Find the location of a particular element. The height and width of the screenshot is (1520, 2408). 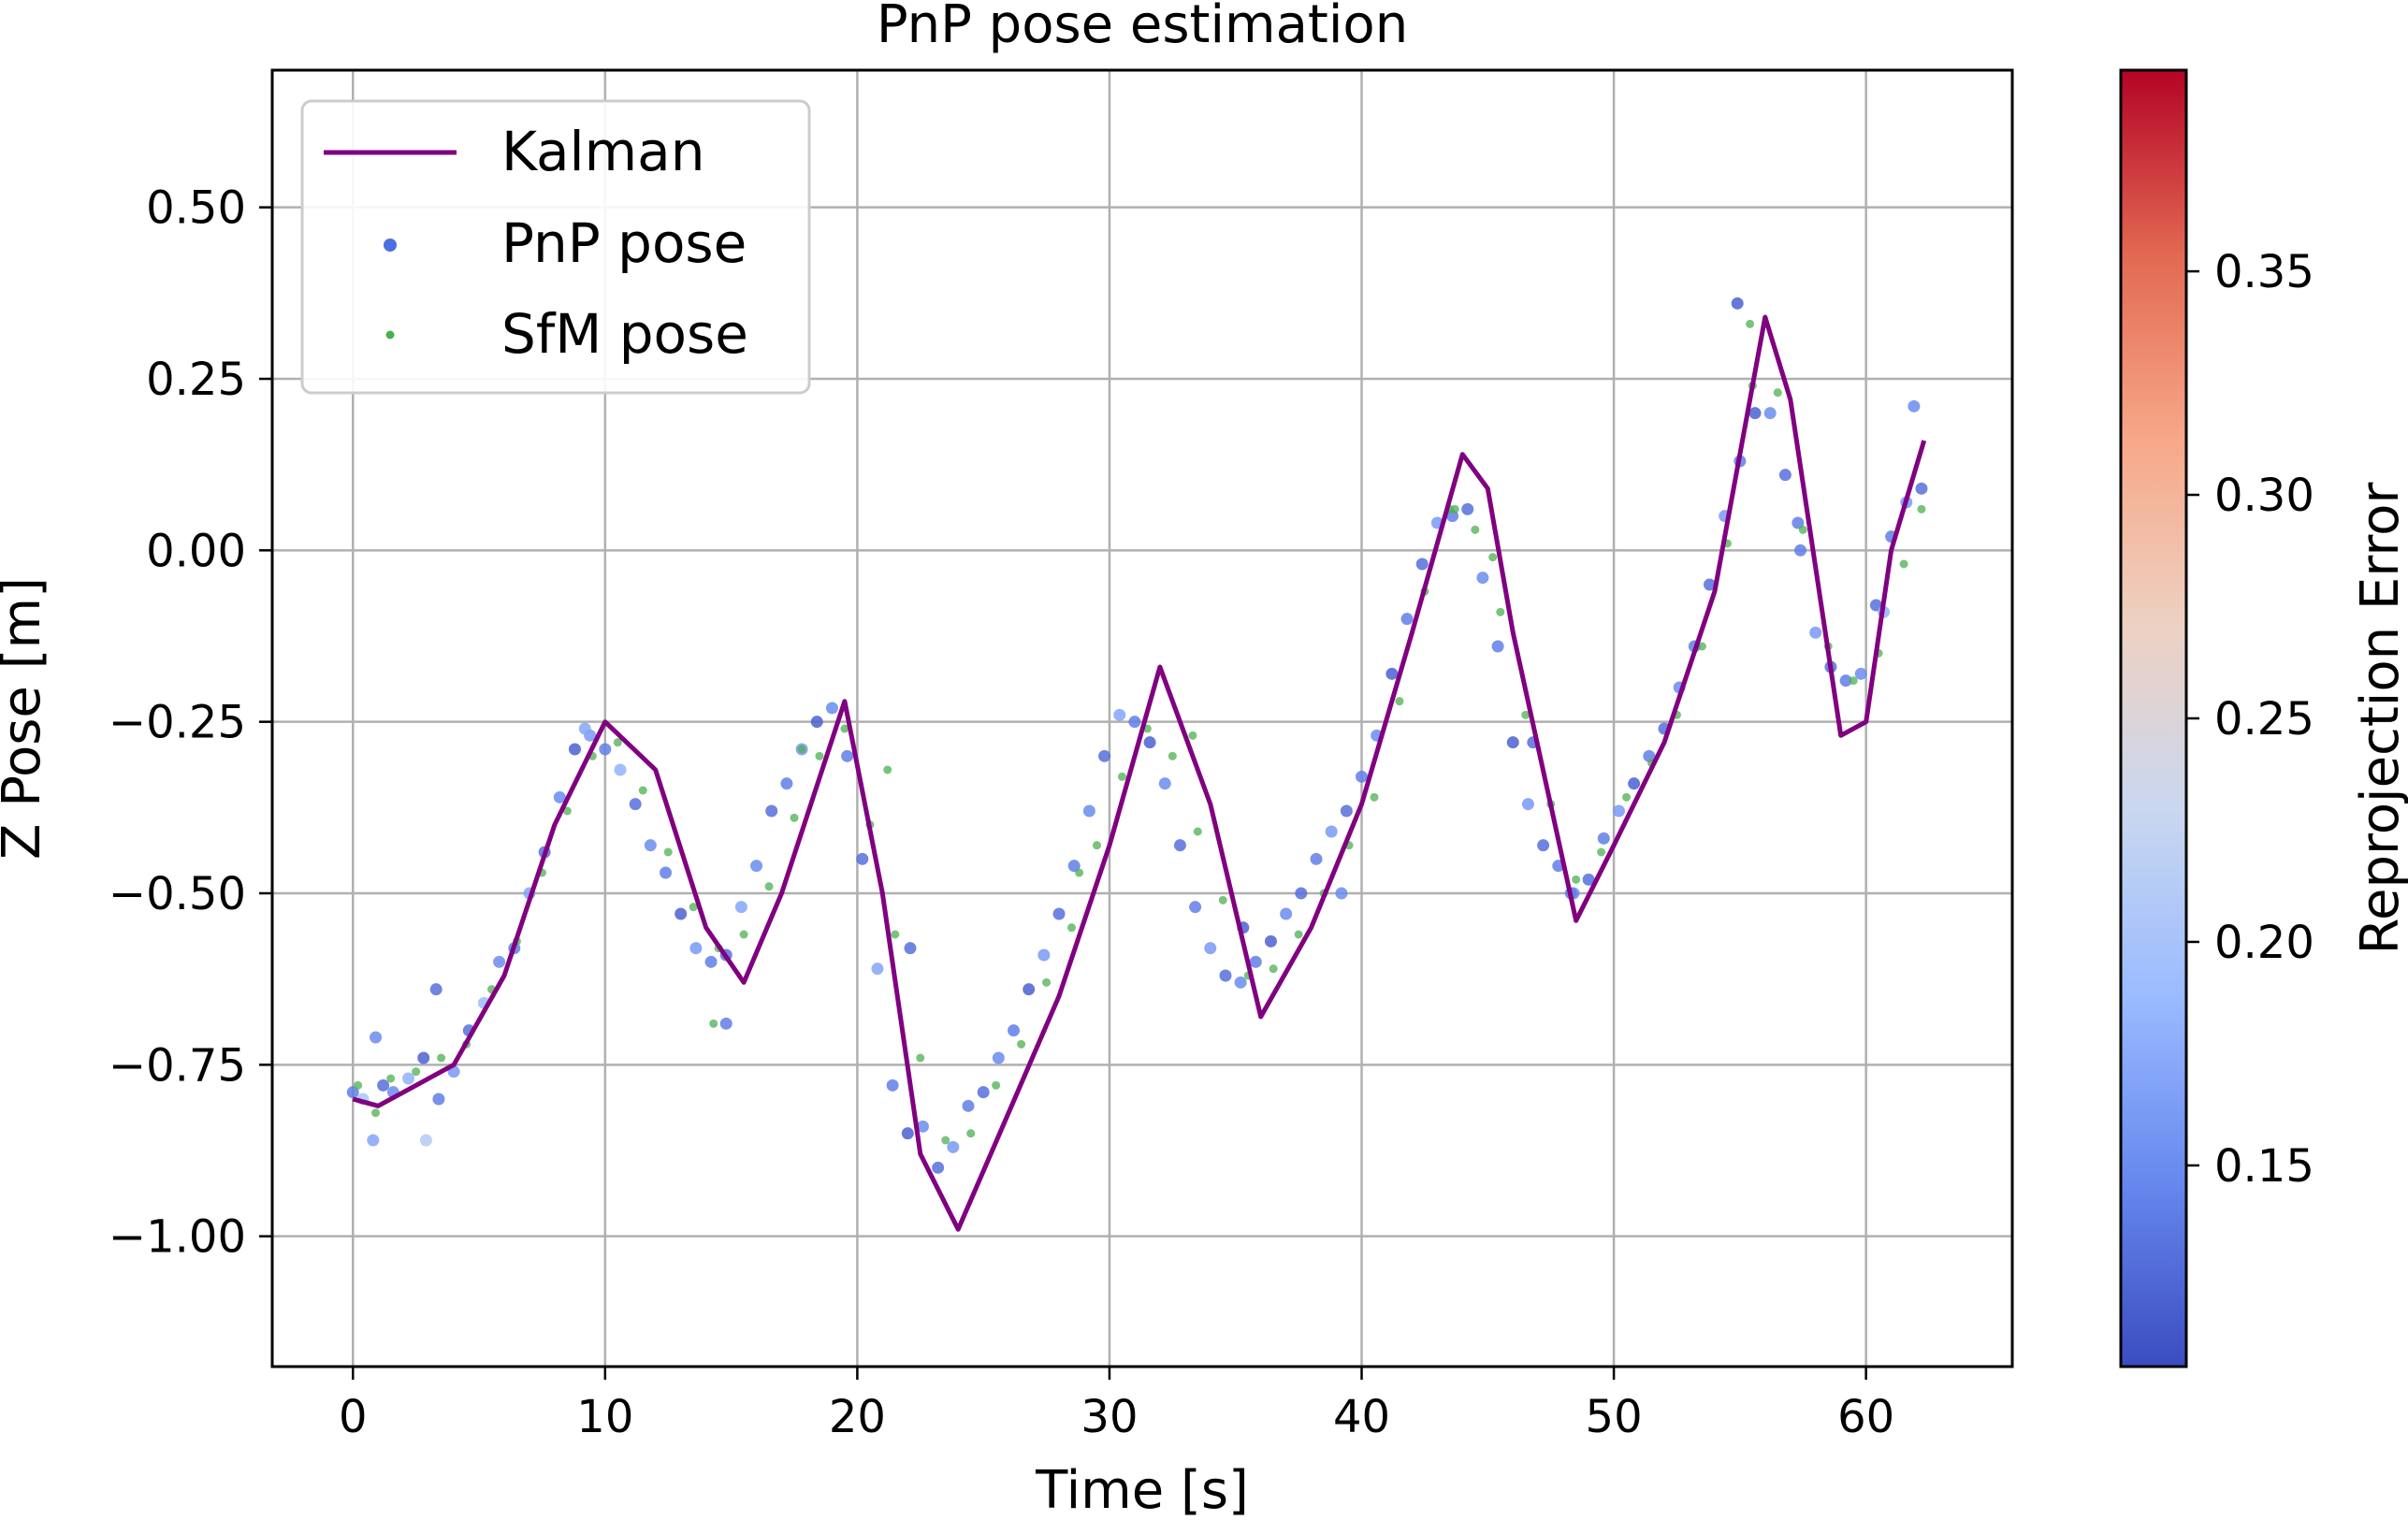

colorbar-ticks: 0.15 0.20 0.25 0.30 0.35 is located at coordinates (2250, 719).